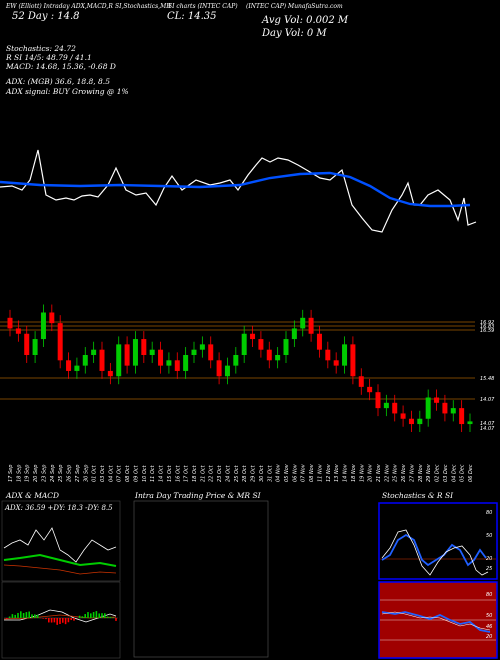  I want to click on date-label: 18 Oct, so click(195, 473).